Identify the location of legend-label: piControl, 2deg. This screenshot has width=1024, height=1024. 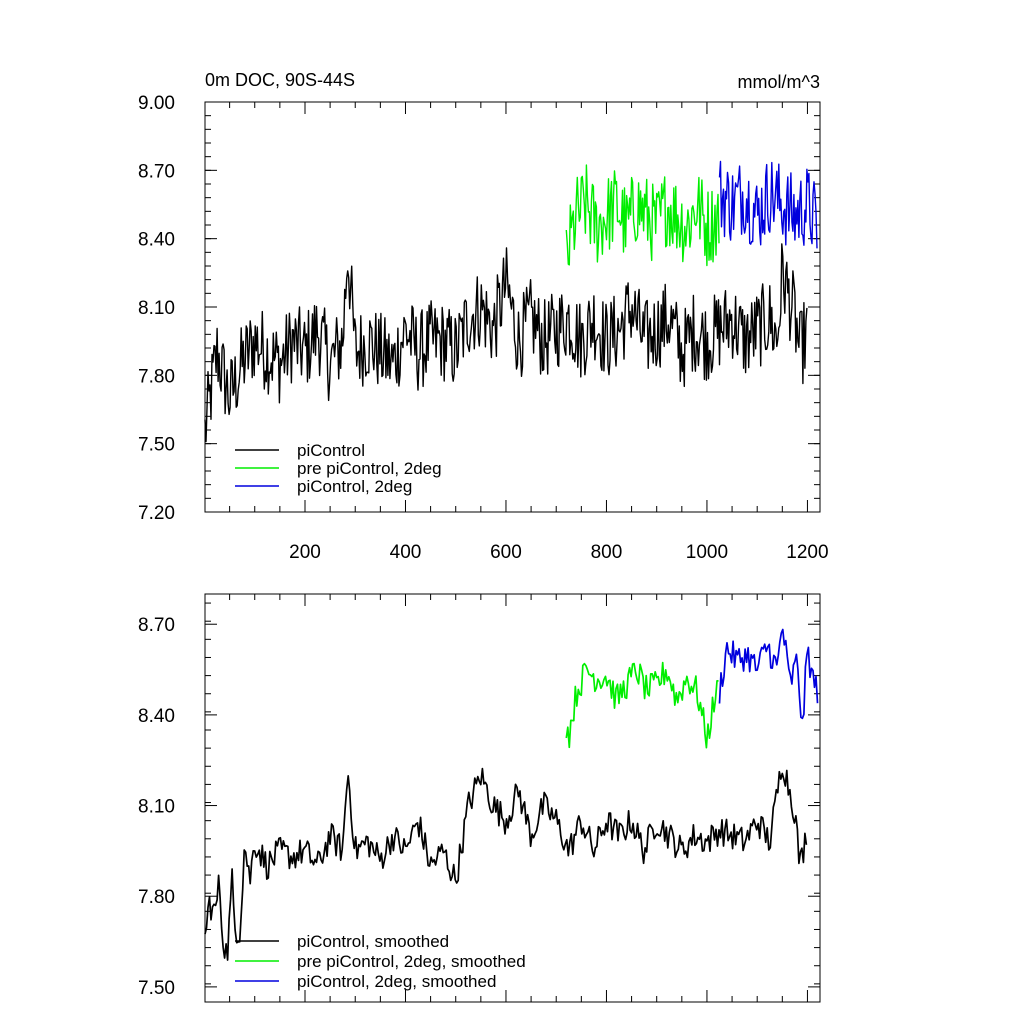
(354, 486).